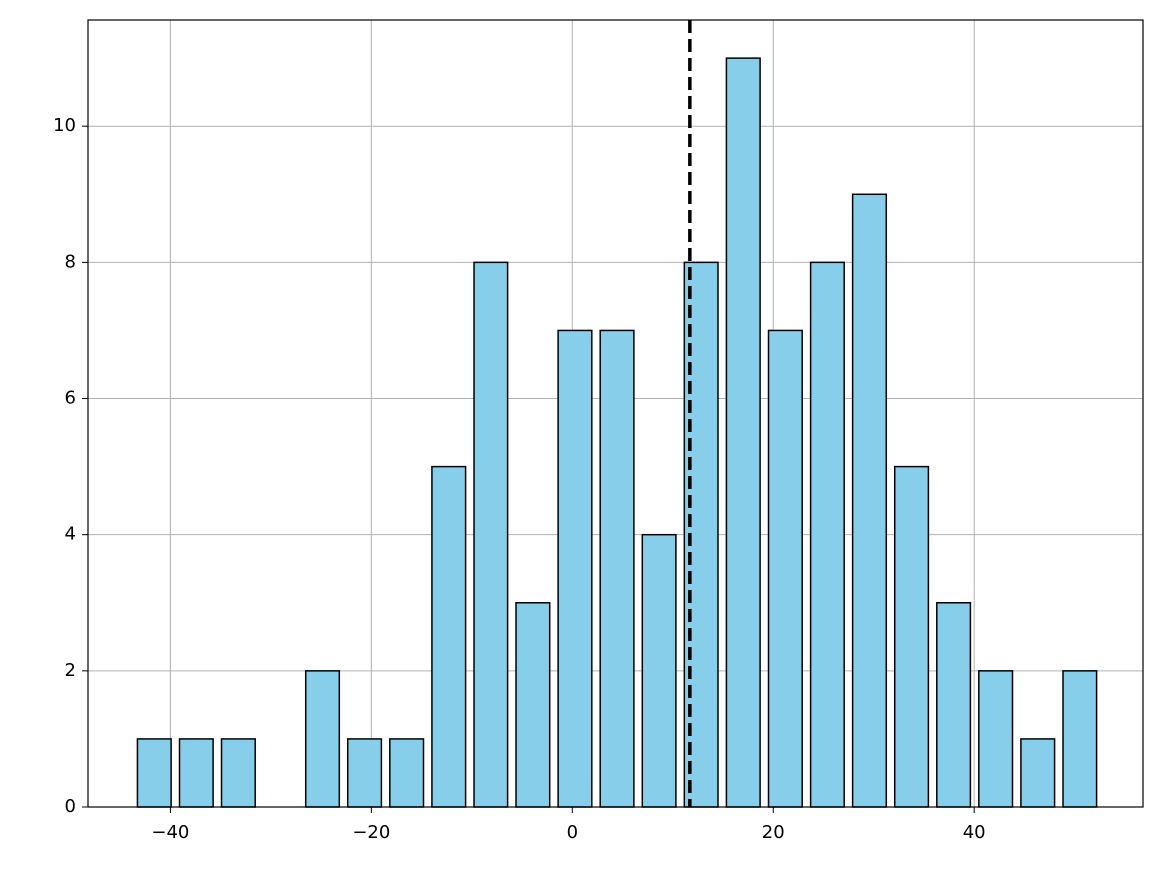 The height and width of the screenshot is (869, 1155). What do you see at coordinates (70, 398) in the screenshot?
I see `y-tick-label: 6` at bounding box center [70, 398].